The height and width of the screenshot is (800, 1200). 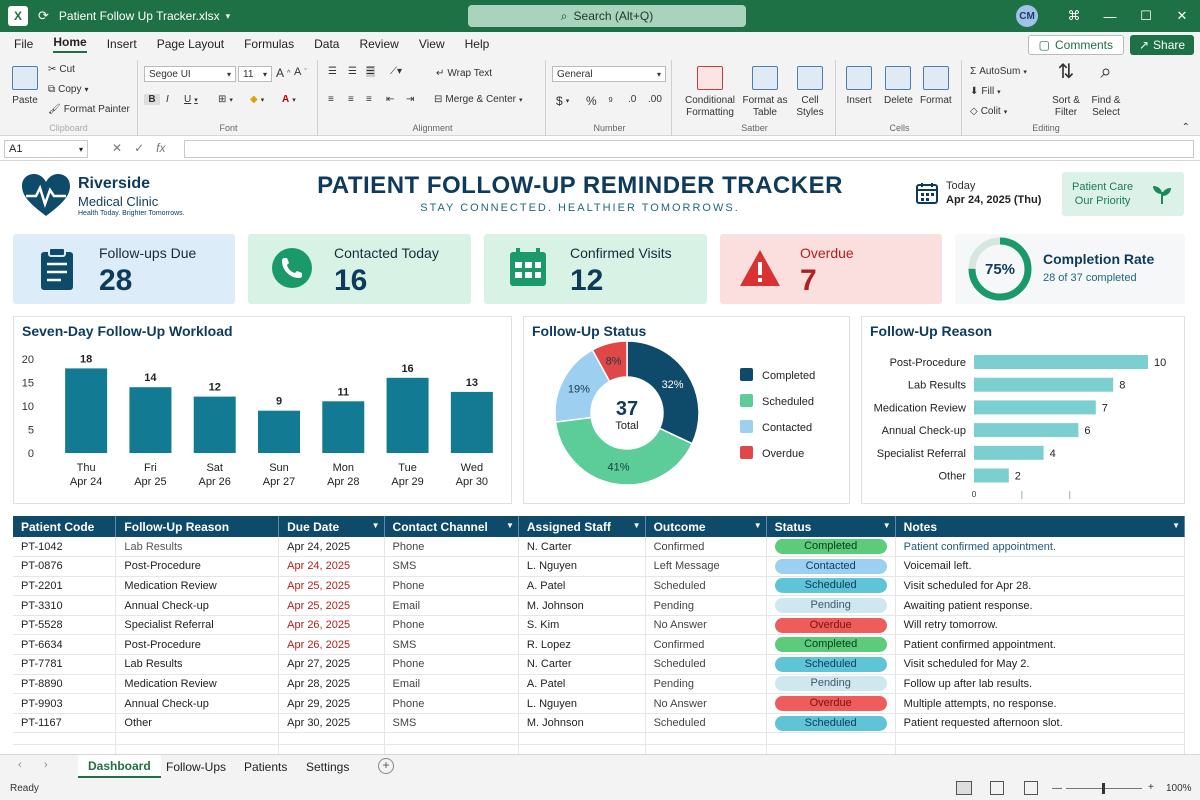 I want to click on cell-code: PT-5528, so click(x=65, y=625).